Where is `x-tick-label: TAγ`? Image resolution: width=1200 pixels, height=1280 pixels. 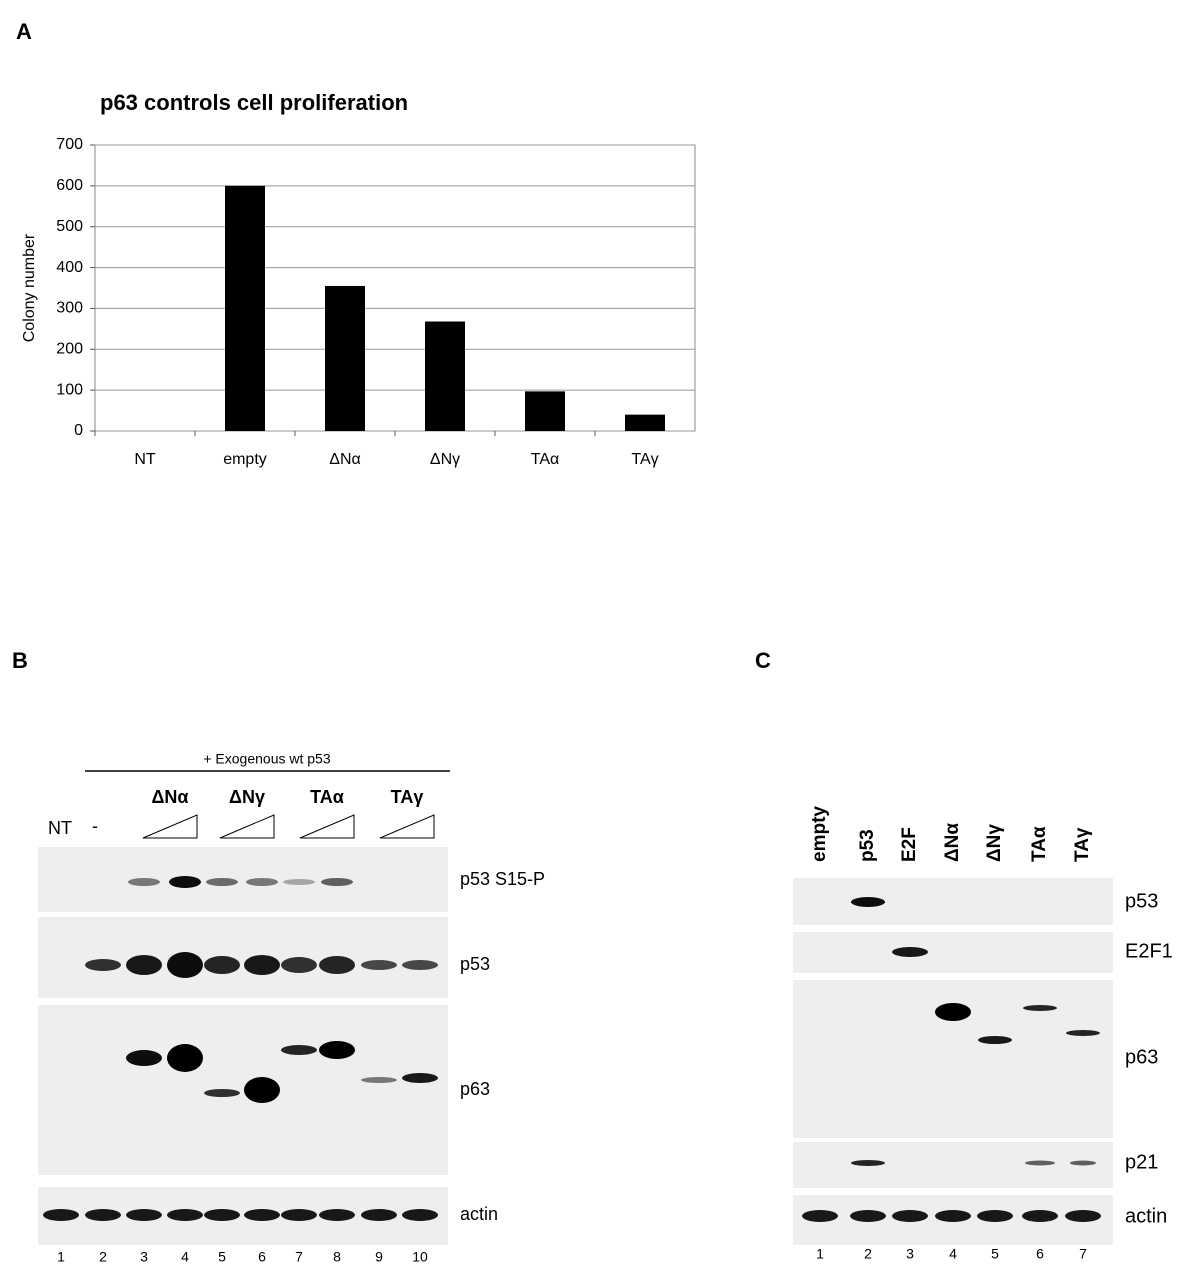 x-tick-label: TAγ is located at coordinates (644, 459).